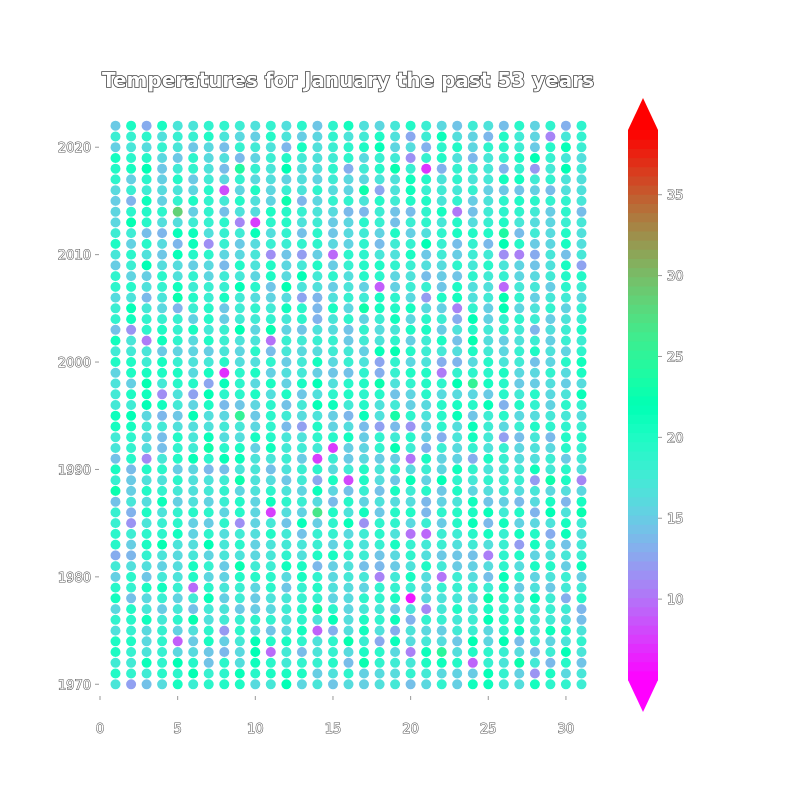 The width and height of the screenshot is (800, 804). Describe the element at coordinates (675, 519) in the screenshot. I see `colorbar-tick-label: 15` at that location.